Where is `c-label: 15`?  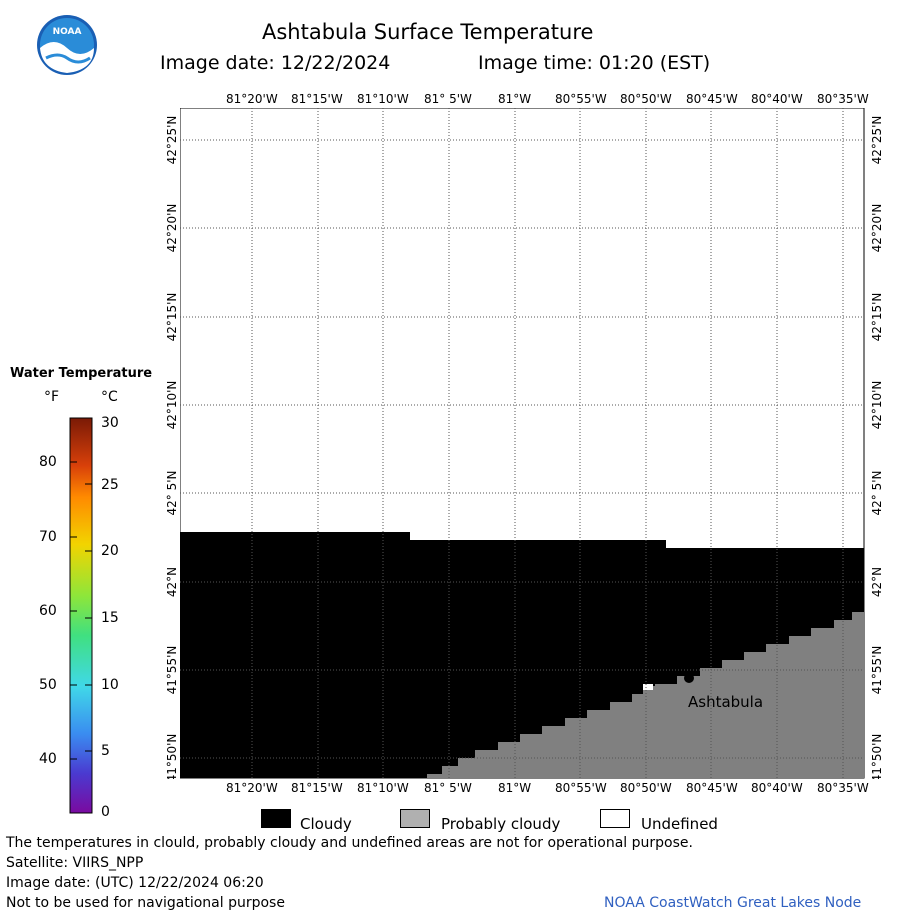 c-label: 15 is located at coordinates (110, 618).